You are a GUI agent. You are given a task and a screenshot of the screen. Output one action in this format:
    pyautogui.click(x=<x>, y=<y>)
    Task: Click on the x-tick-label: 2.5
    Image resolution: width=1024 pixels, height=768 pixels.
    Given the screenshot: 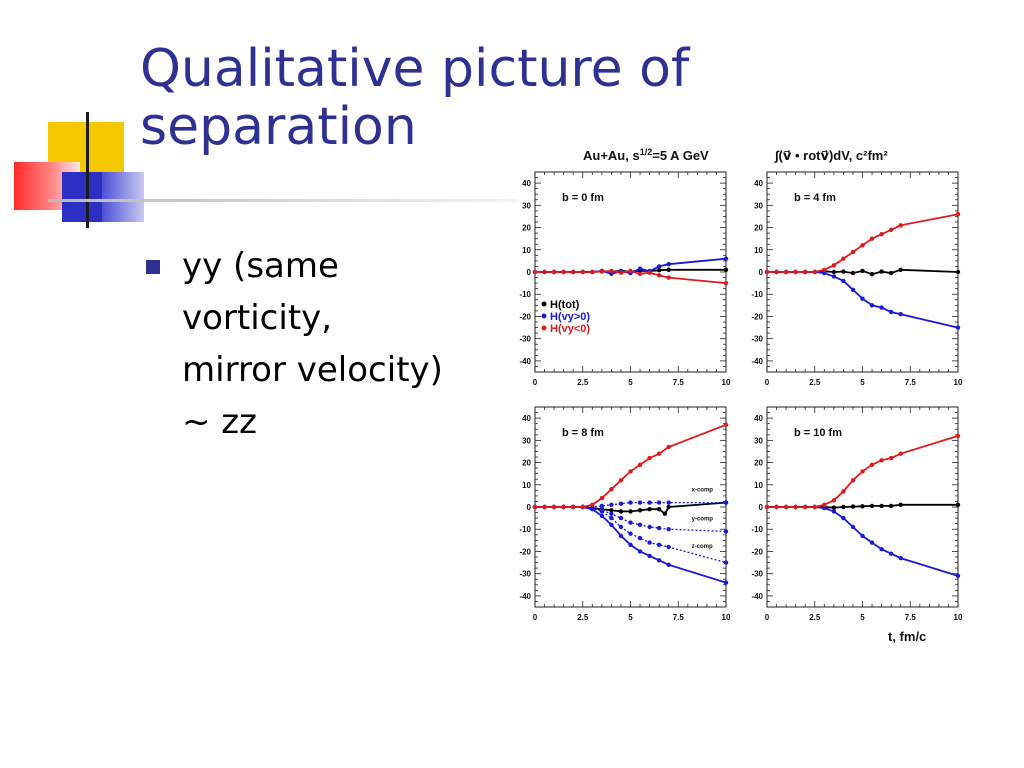 What is the action you would take?
    pyautogui.click(x=583, y=617)
    